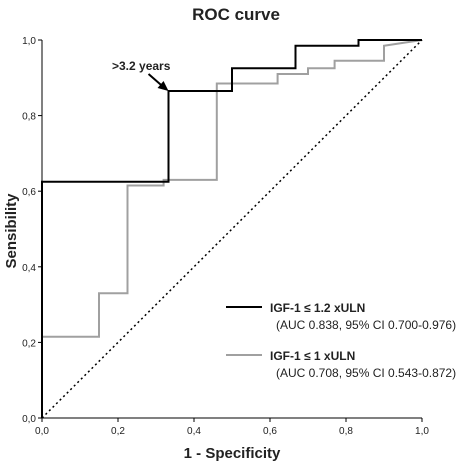  I want to click on y-tick-label: 0,4, so click(29, 268).